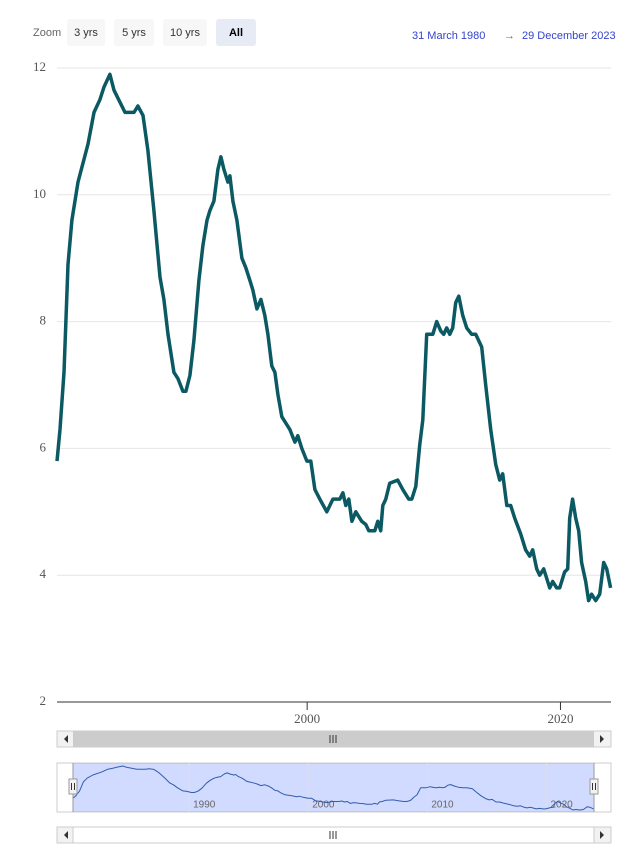 The height and width of the screenshot is (863, 640). I want to click on x-tick-label: 2000, so click(307, 718).